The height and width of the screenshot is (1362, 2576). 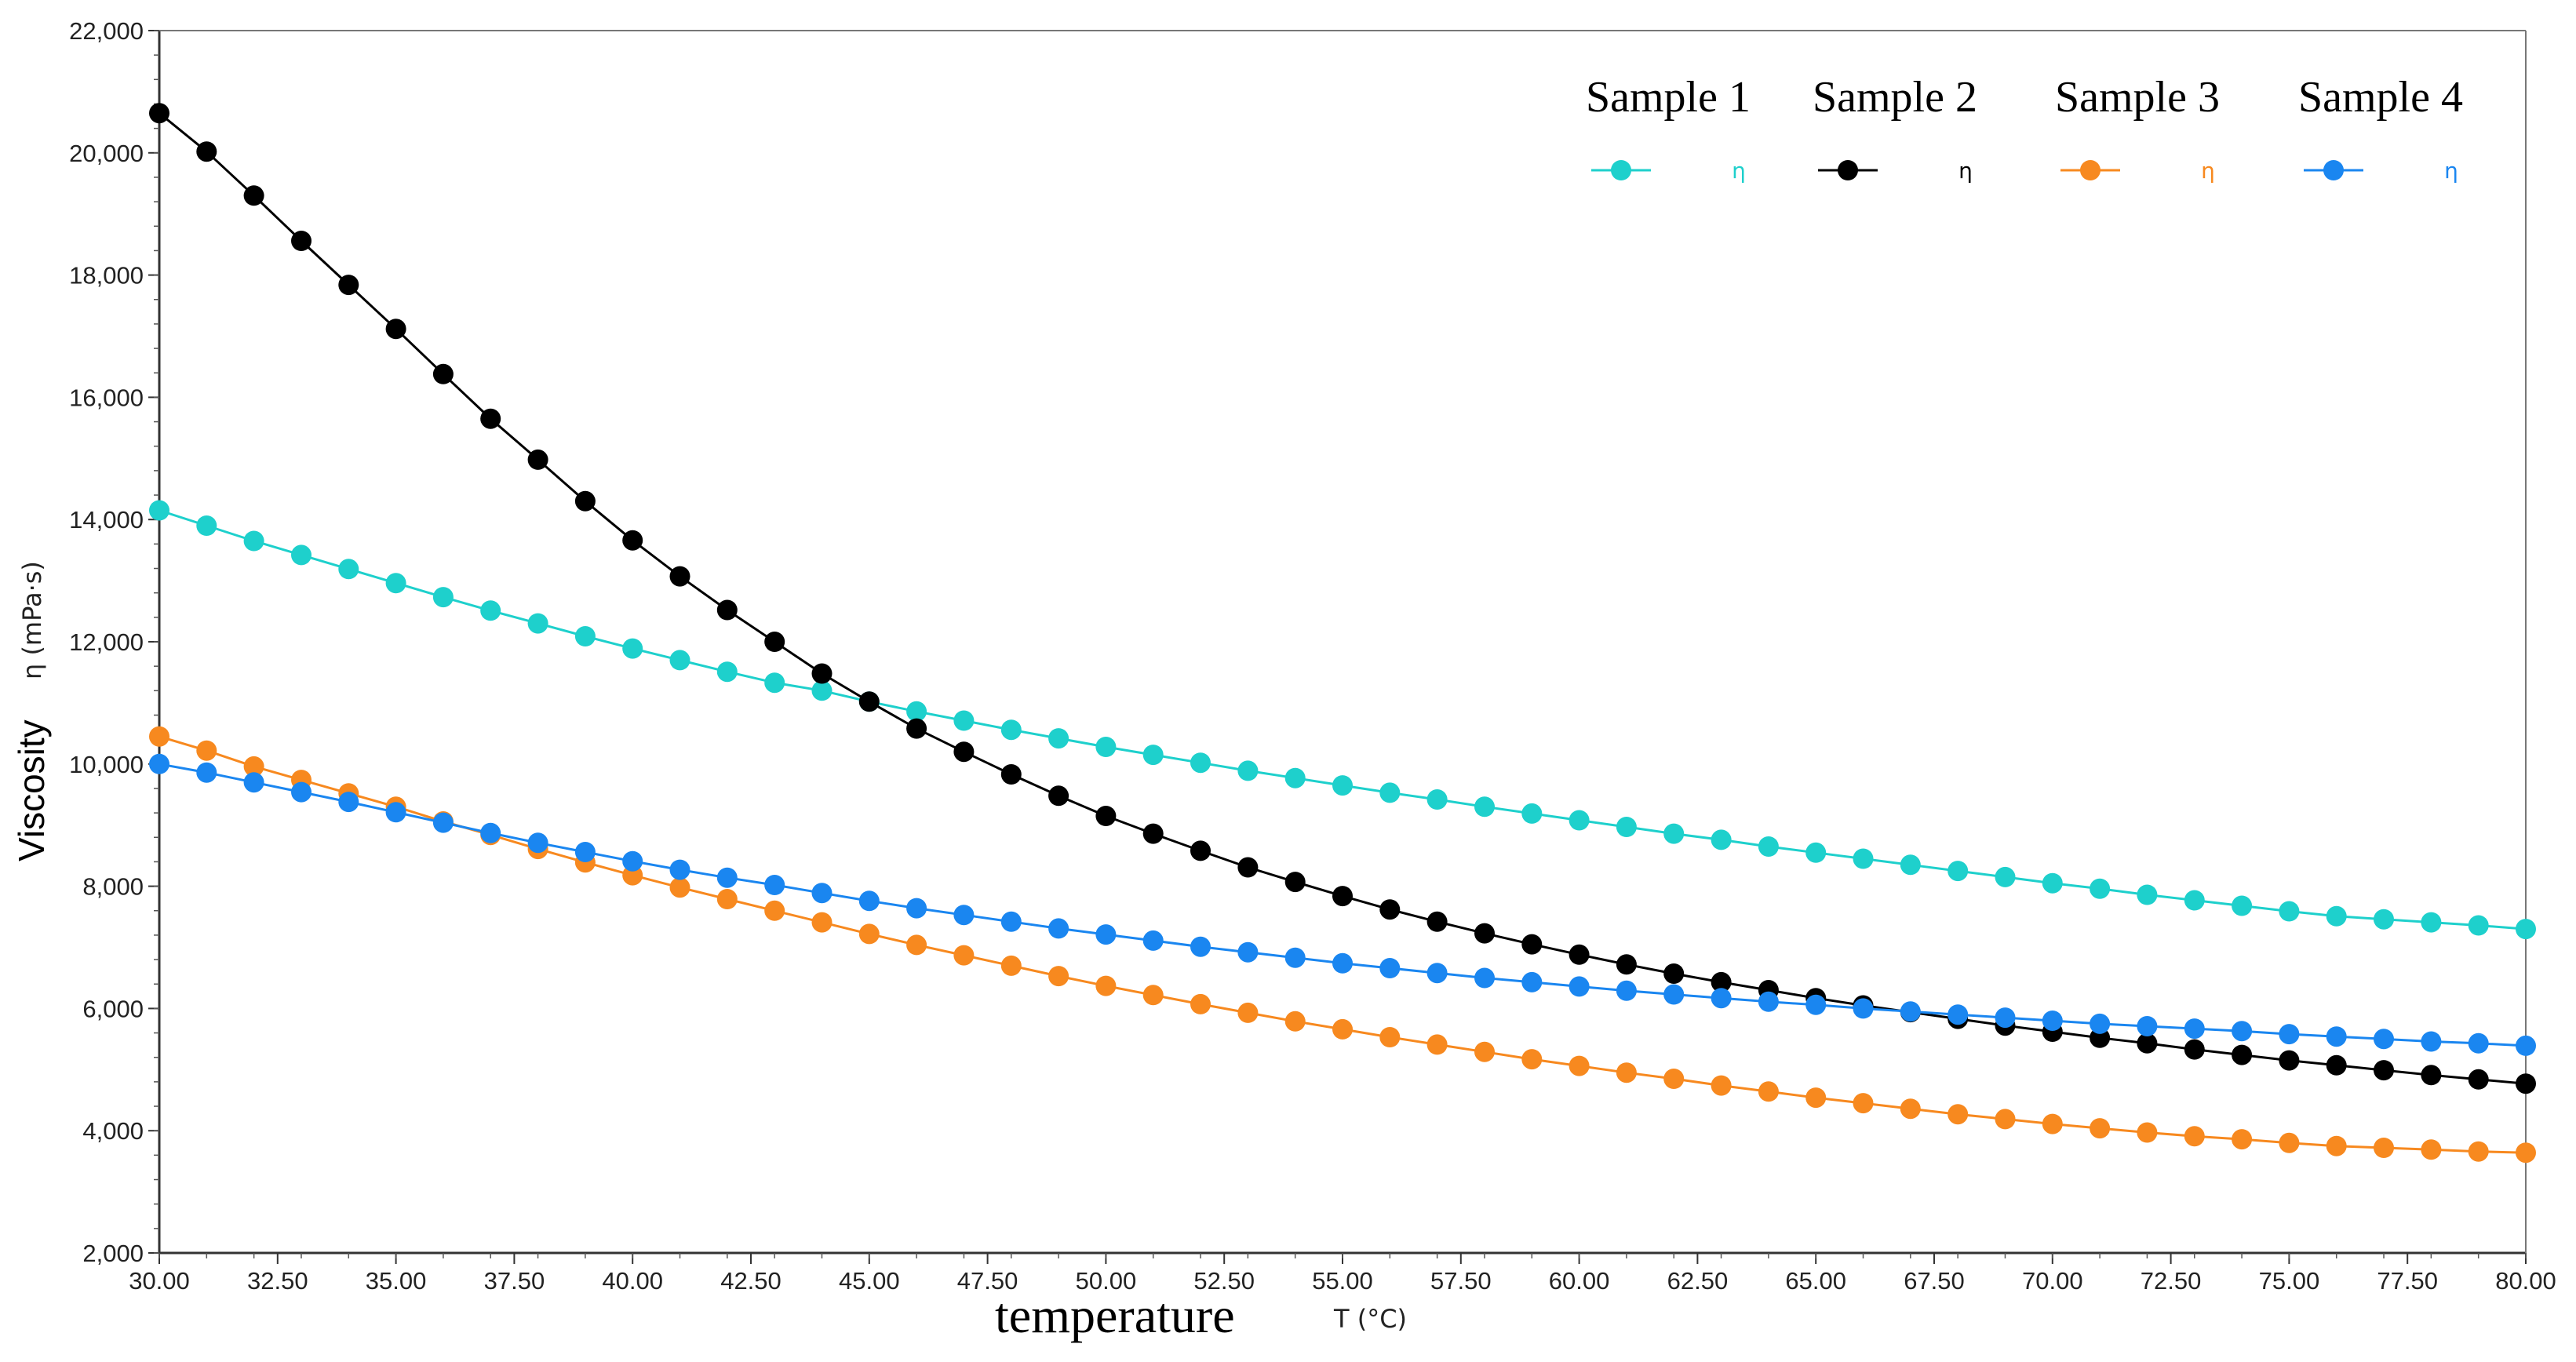 I want to click on x-tick-label: 72.50, so click(x=2171, y=1281).